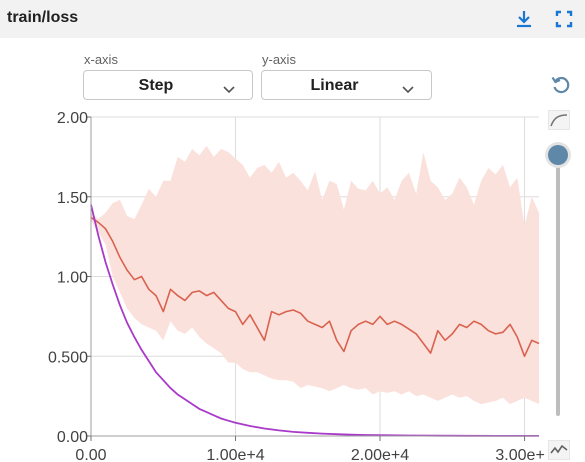  I want to click on y-tick-label: 1.50, so click(72, 198).